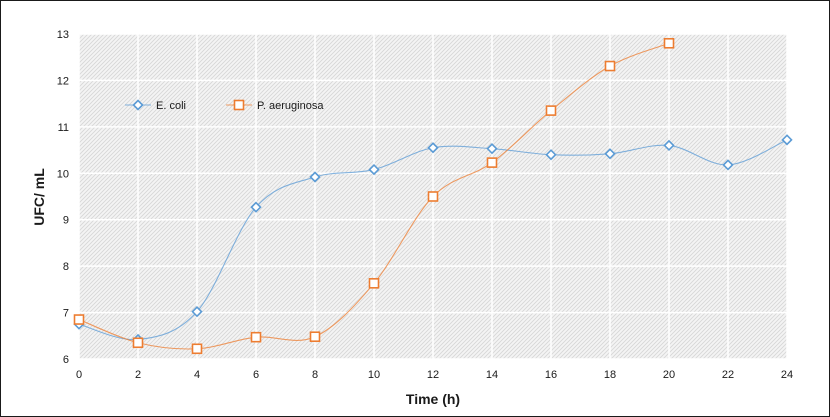 This screenshot has width=830, height=417. Describe the element at coordinates (66, 221) in the screenshot. I see `y-tick-label: 9` at that location.